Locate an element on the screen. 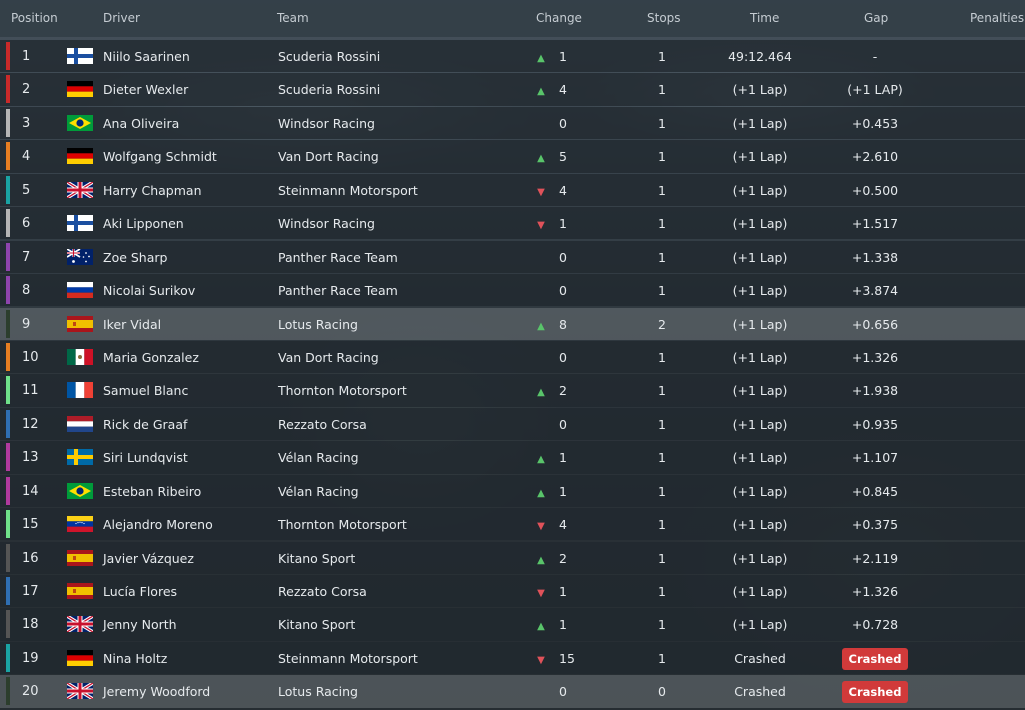  driver-name: Lucía Flores is located at coordinates (140, 591).